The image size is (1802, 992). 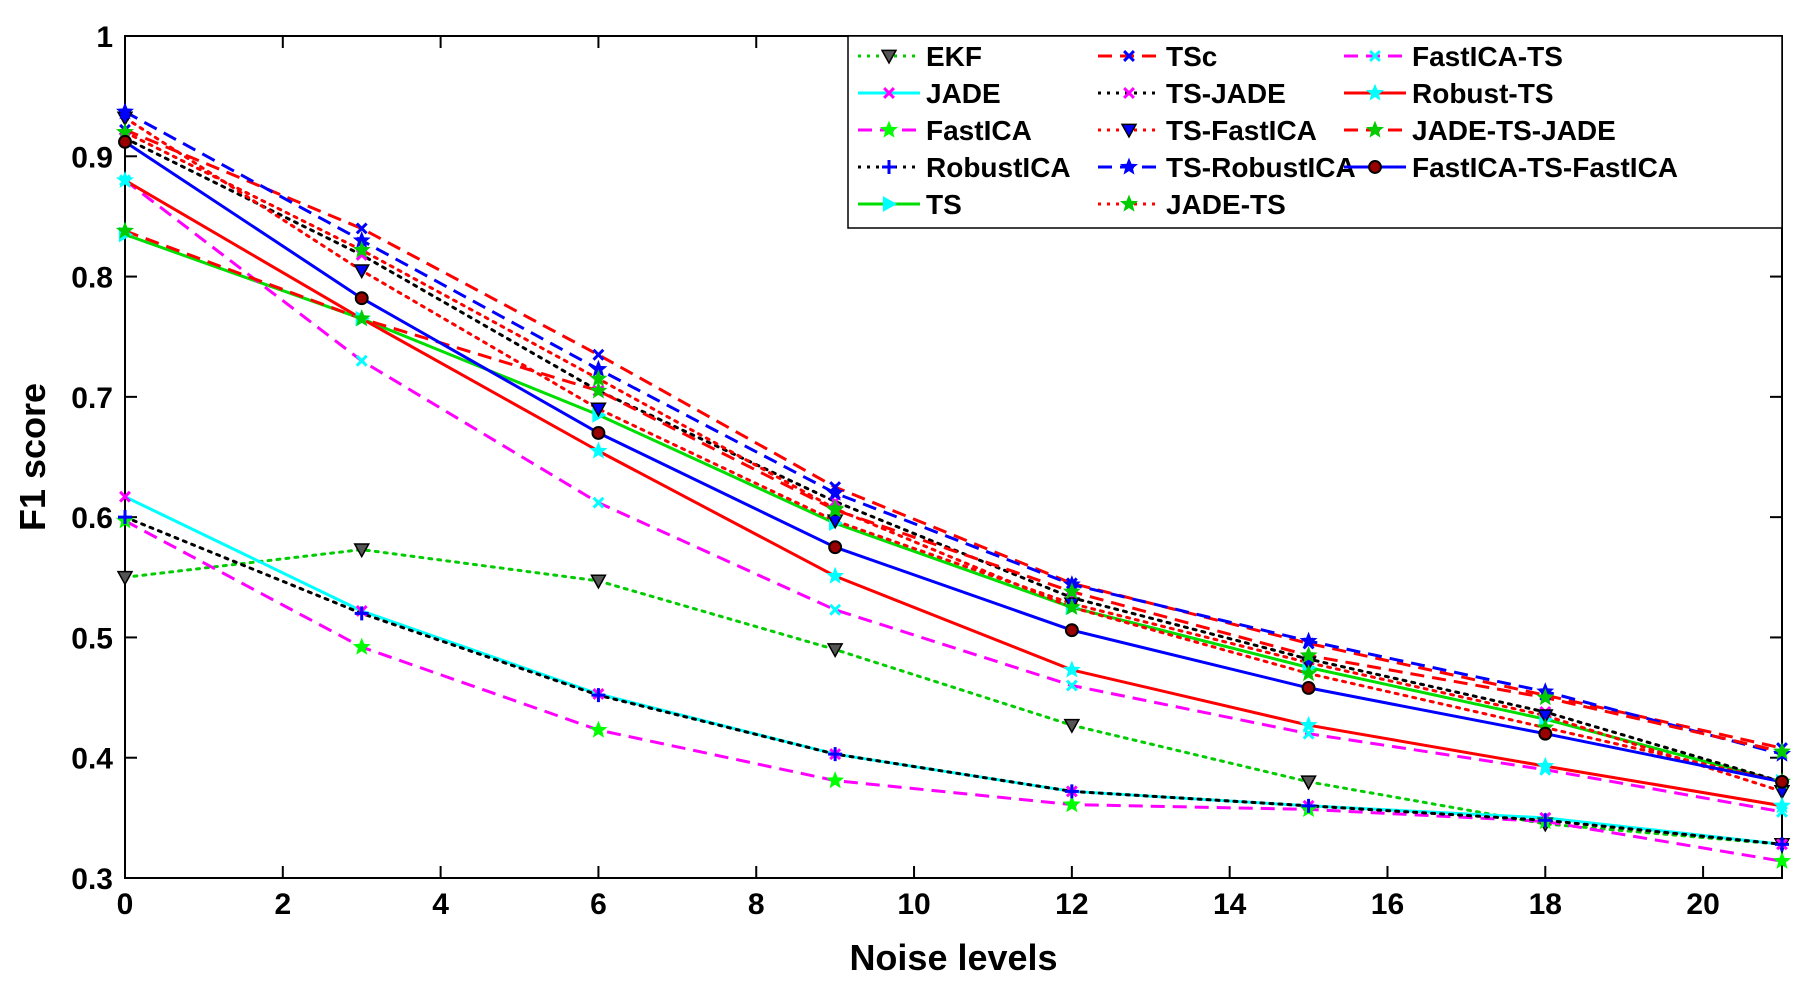 I want to click on legend-label-ts-robustica: TS-RobustICA, so click(x=1261, y=167).